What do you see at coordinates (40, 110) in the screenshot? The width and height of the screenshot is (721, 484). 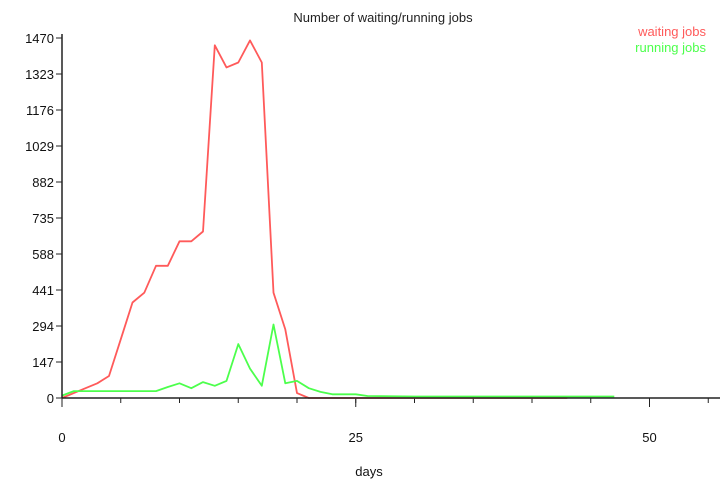 I see `y-tick-label-8: 1176` at bounding box center [40, 110].